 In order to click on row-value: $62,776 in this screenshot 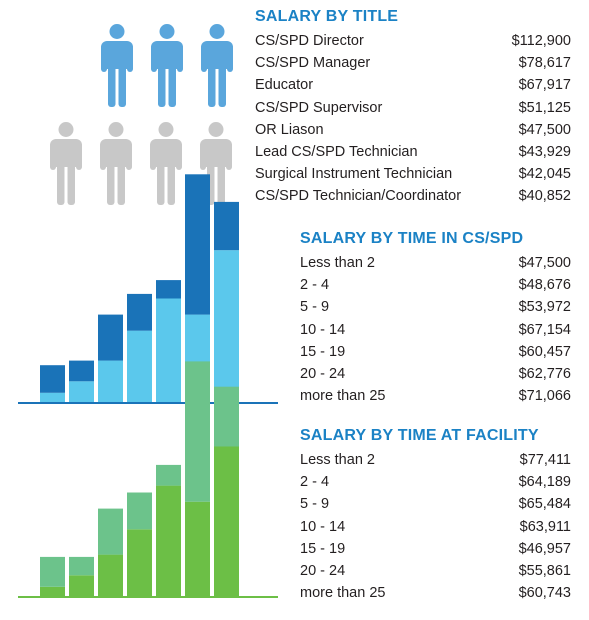, I will do `click(544, 374)`.